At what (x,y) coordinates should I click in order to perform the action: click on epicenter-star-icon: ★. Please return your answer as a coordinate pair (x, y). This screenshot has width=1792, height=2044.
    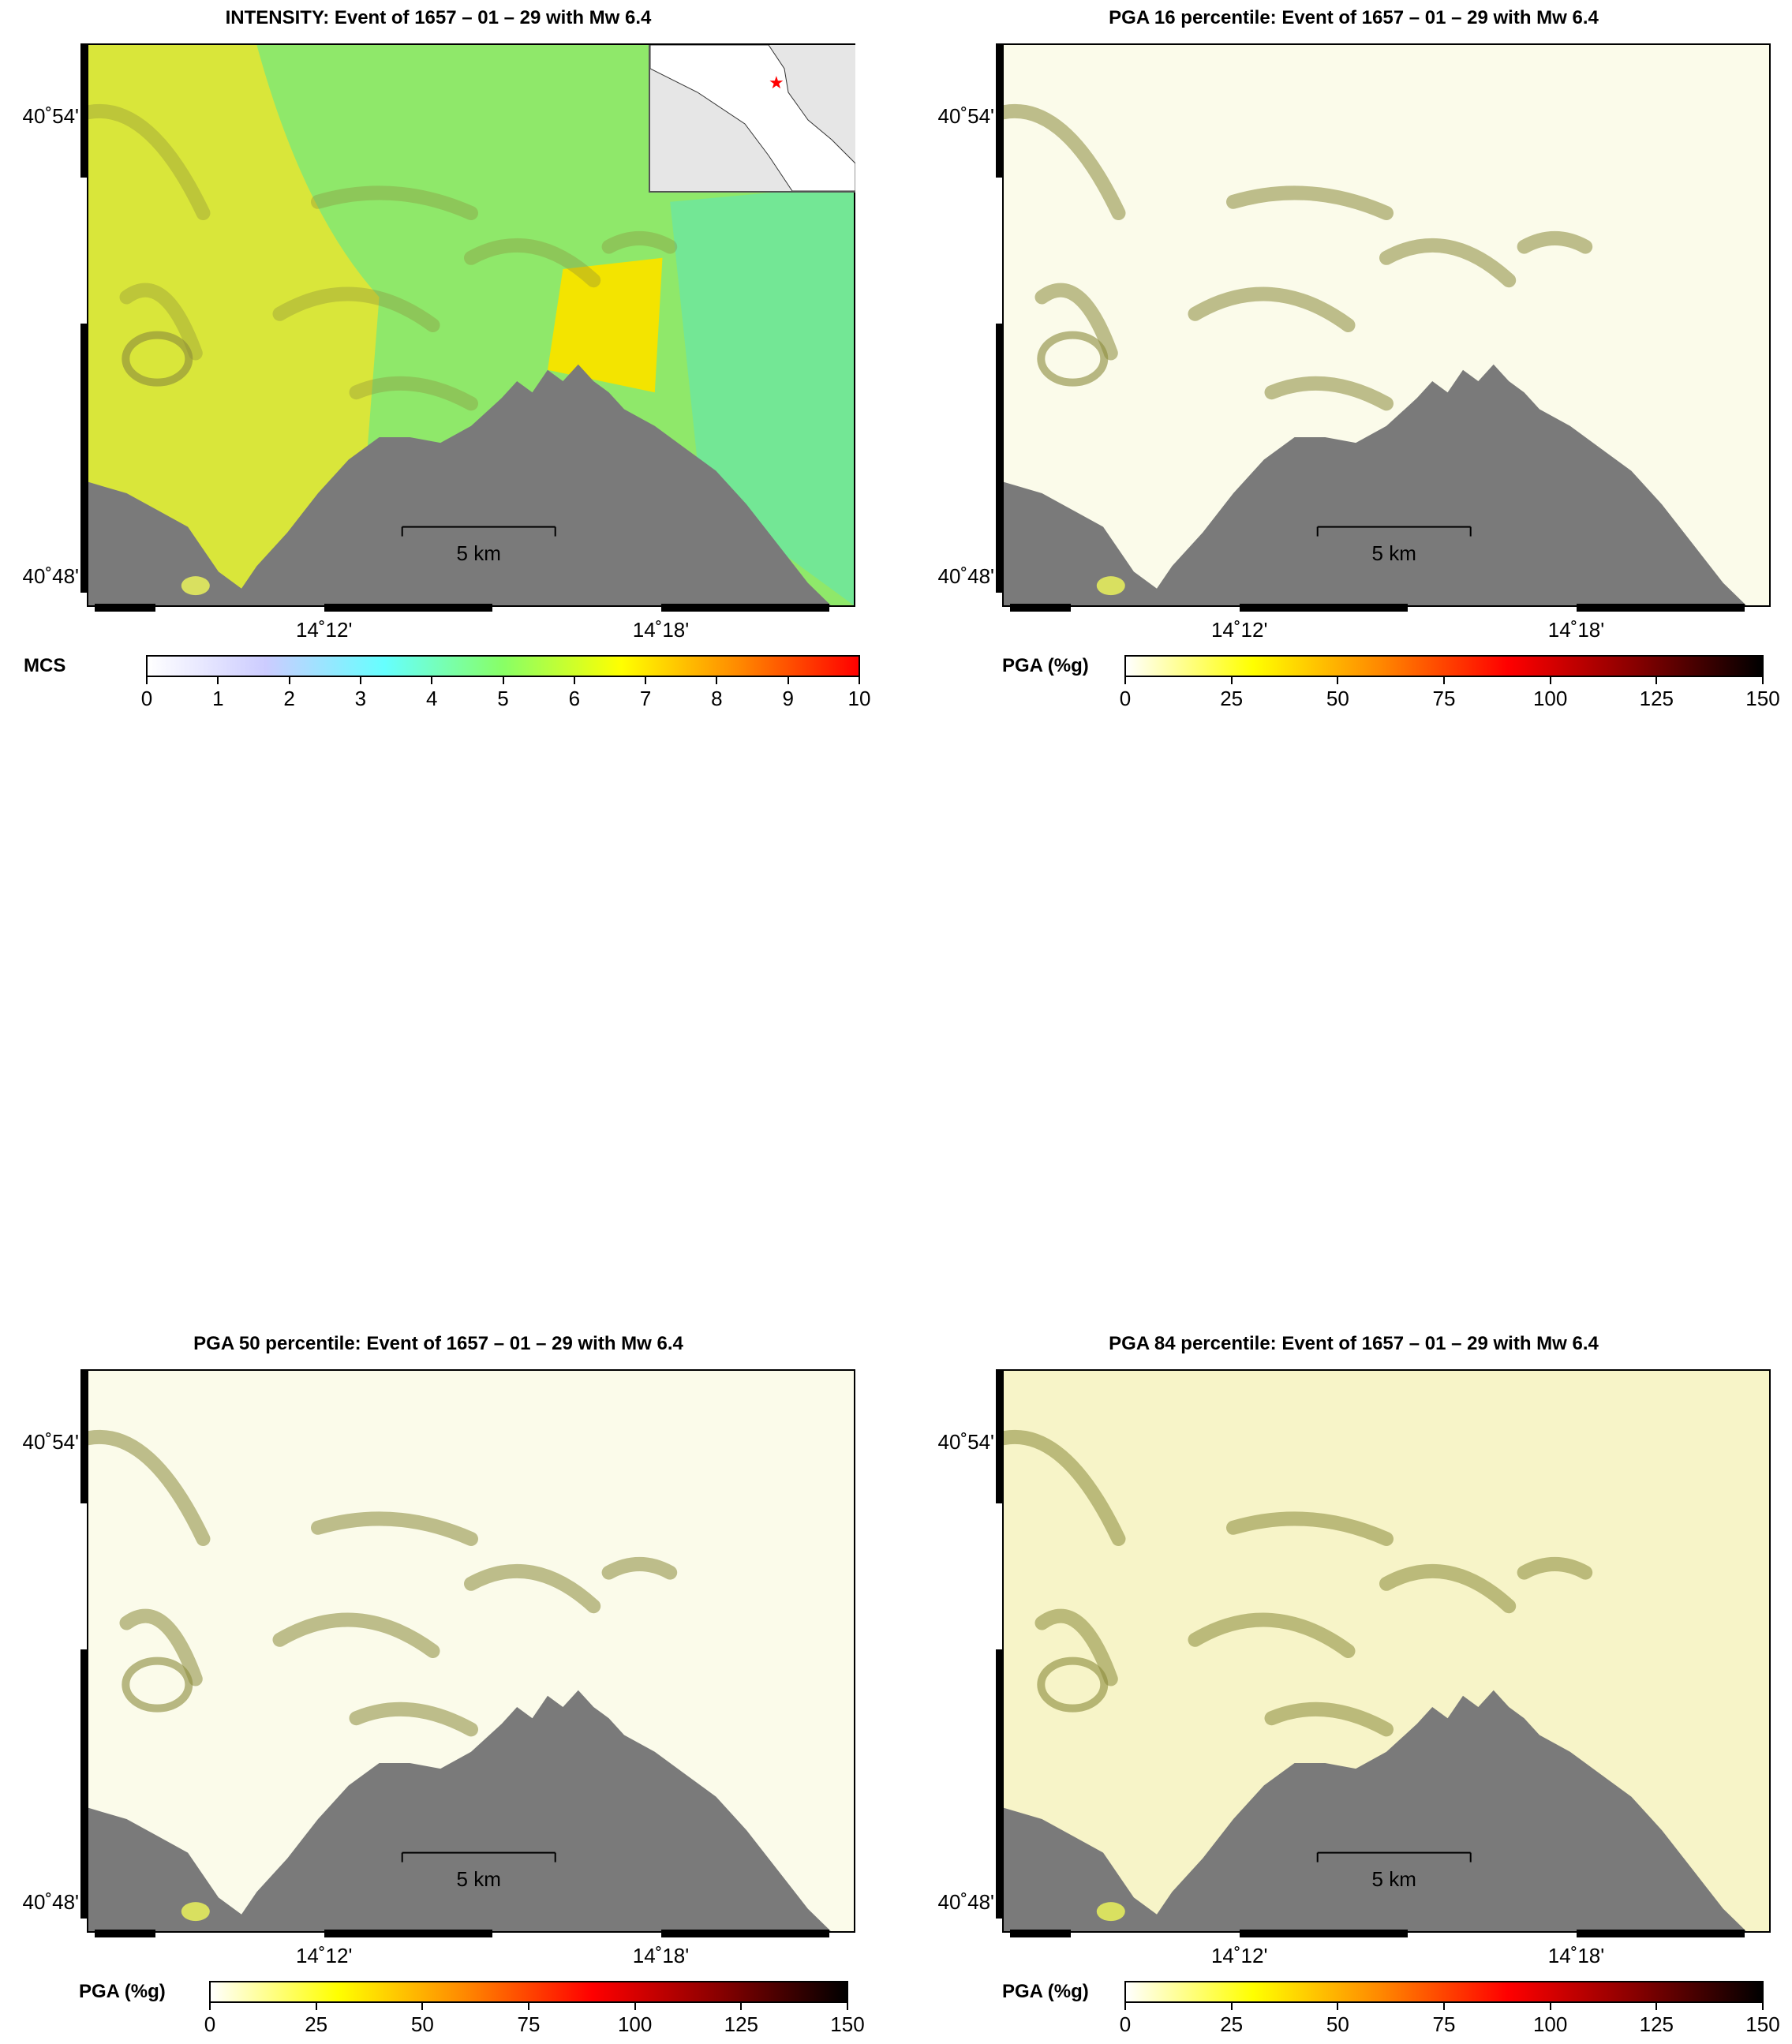
    Looking at the image, I should click on (777, 83).